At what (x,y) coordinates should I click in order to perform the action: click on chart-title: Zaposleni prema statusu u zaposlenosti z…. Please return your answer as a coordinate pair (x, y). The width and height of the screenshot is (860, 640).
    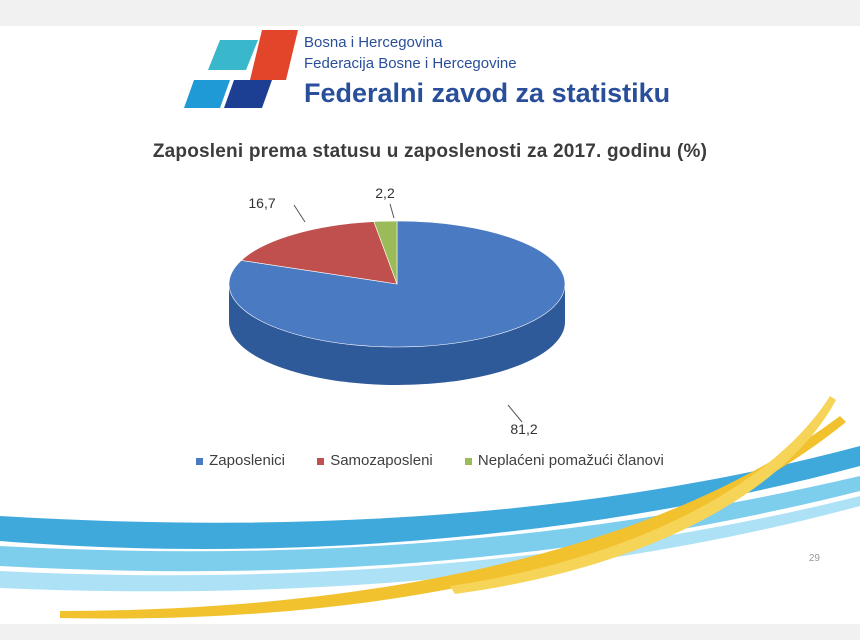
    Looking at the image, I should click on (430, 151).